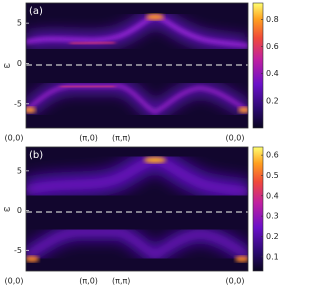  I want to click on colorbar-tick-label: 0.5, so click(272, 175).